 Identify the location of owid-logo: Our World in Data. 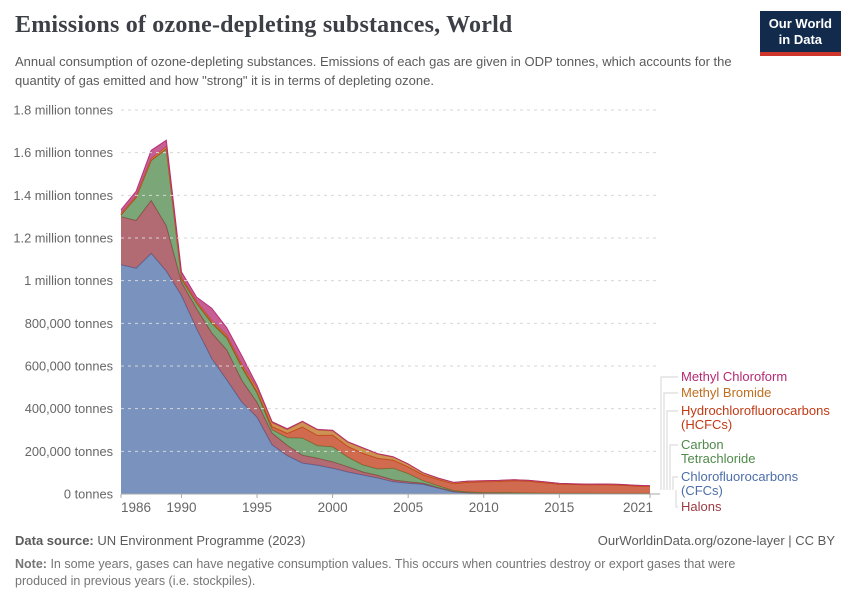
(800, 33).